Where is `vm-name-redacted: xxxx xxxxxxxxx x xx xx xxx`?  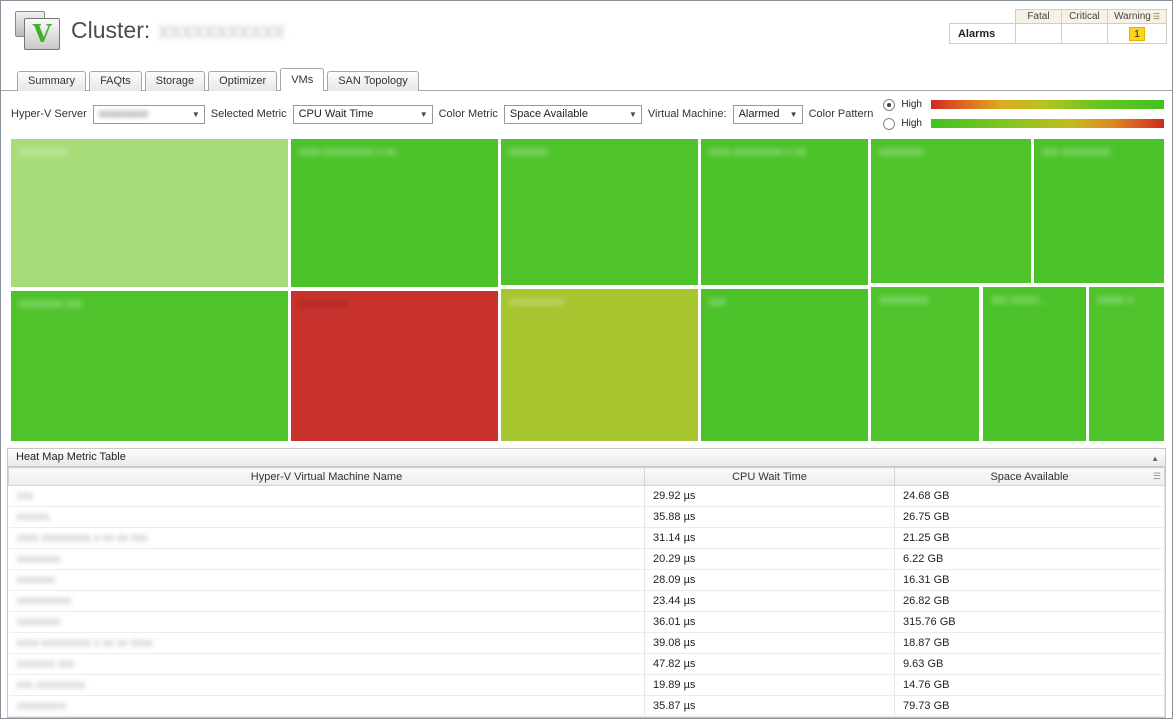 vm-name-redacted: xxxx xxxxxxxxx x xx xx xxx is located at coordinates (82, 538).